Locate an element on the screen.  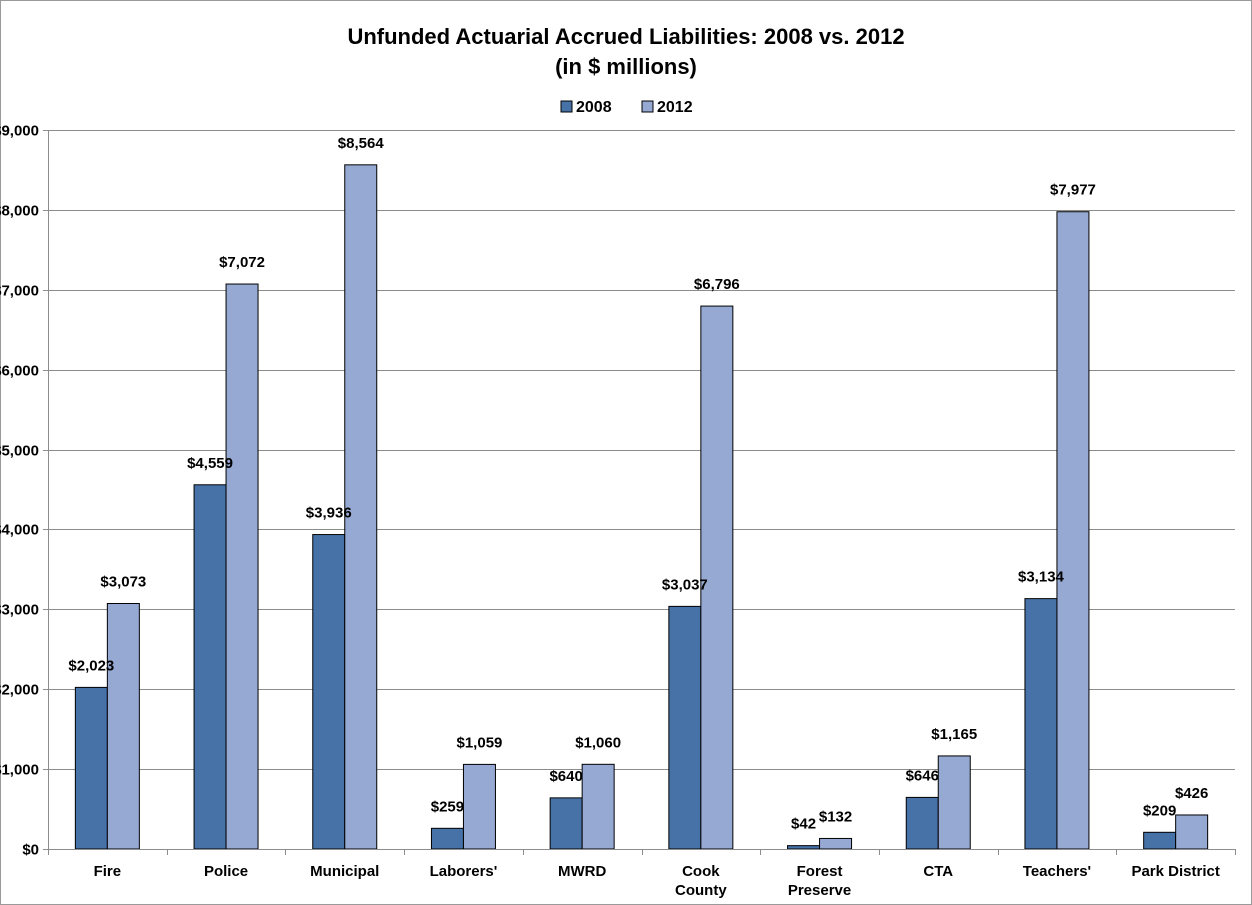
x-category-label: CTA is located at coordinates (938, 871).